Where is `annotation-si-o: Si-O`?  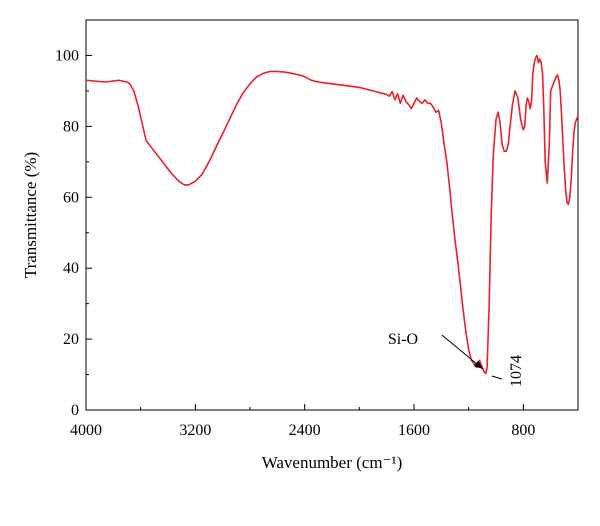
annotation-si-o: Si-O is located at coordinates (403, 339).